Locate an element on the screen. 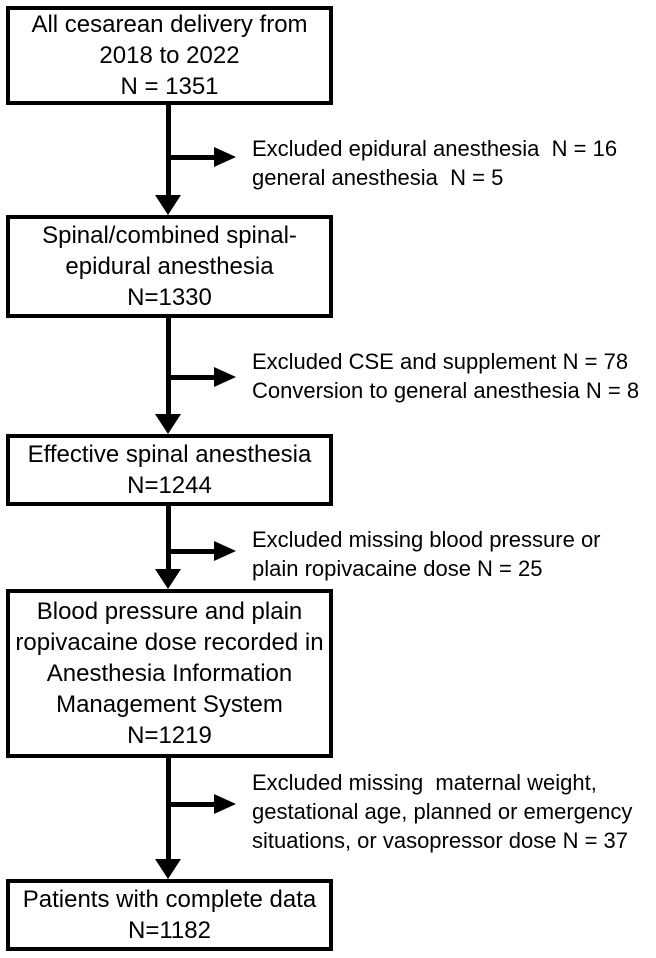 This screenshot has width=656, height=958. box-effective-spinal-anesthesia-text: Effective spinal anesthesia N=1244 is located at coordinates (169, 470).